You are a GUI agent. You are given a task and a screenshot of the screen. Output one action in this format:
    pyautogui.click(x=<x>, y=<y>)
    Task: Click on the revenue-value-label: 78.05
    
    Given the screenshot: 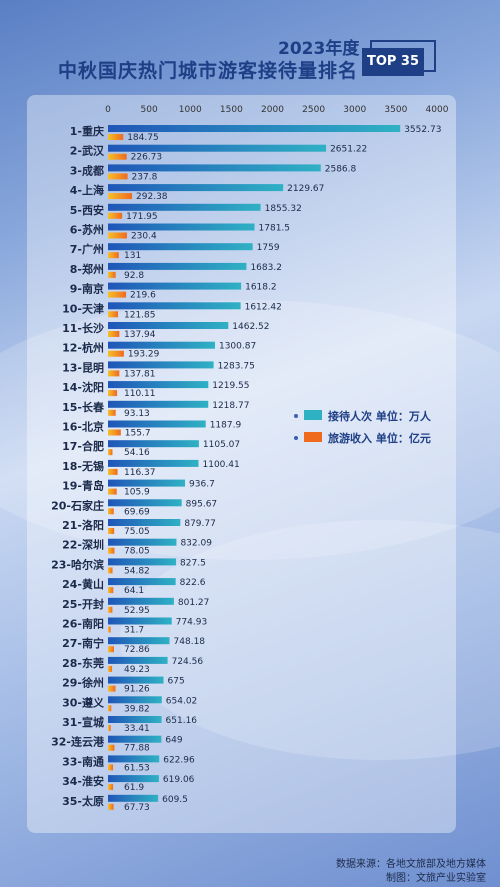 What is the action you would take?
    pyautogui.click(x=137, y=552)
    